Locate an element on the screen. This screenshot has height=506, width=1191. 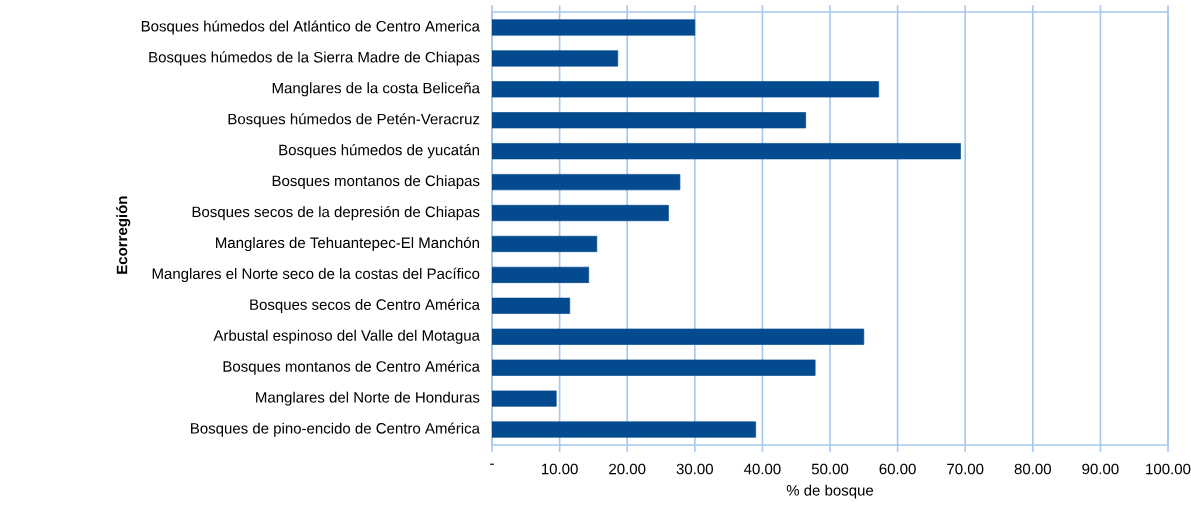
y-tick-label: Manglares de Tehuantepec-El Manchón is located at coordinates (347, 244).